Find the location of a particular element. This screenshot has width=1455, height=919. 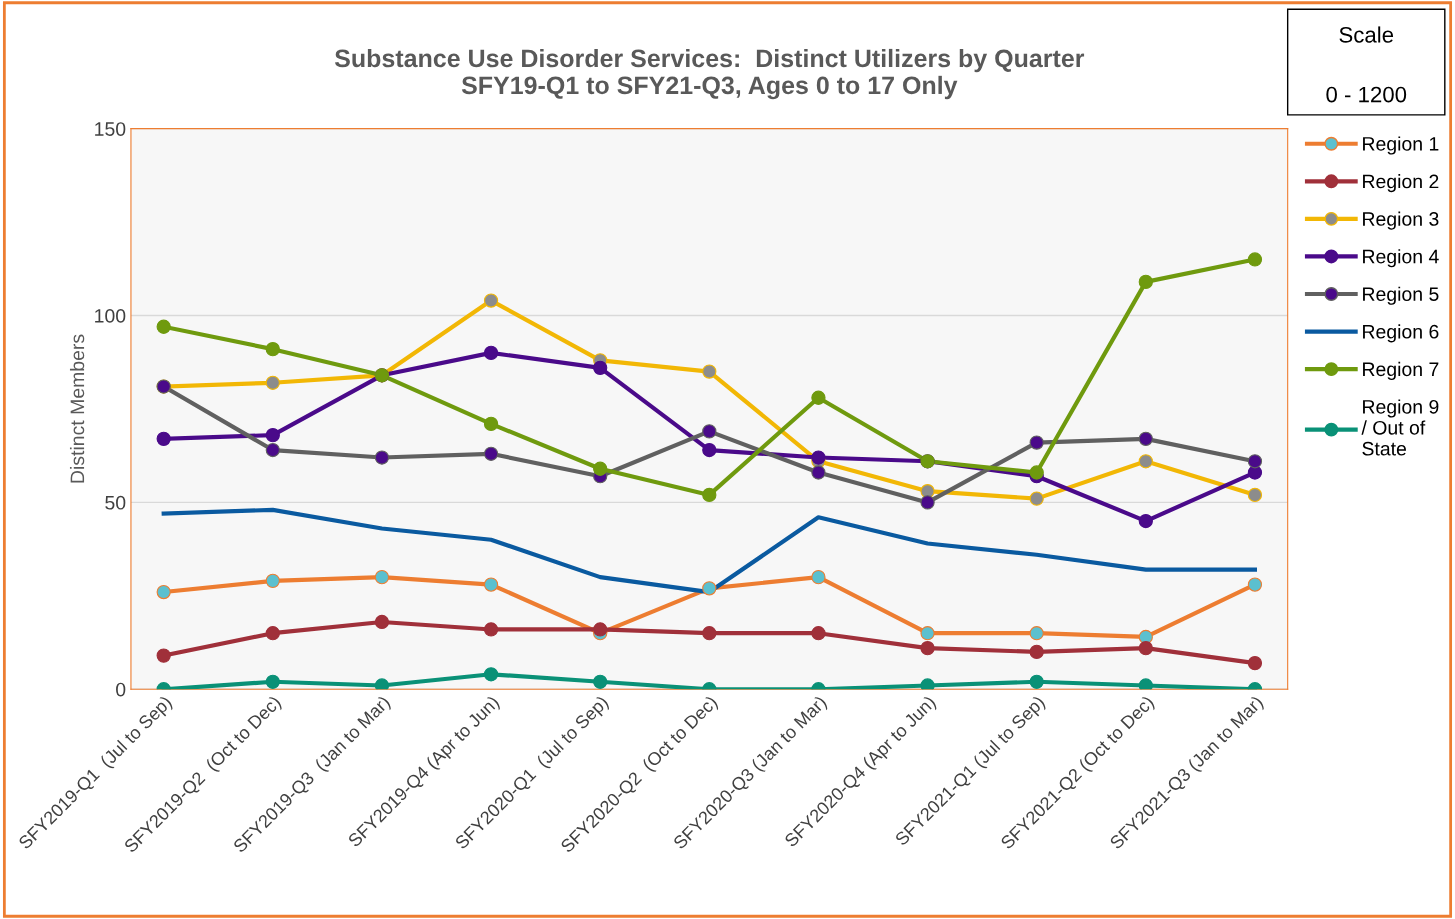

text: Scale is located at coordinates (1366, 34).